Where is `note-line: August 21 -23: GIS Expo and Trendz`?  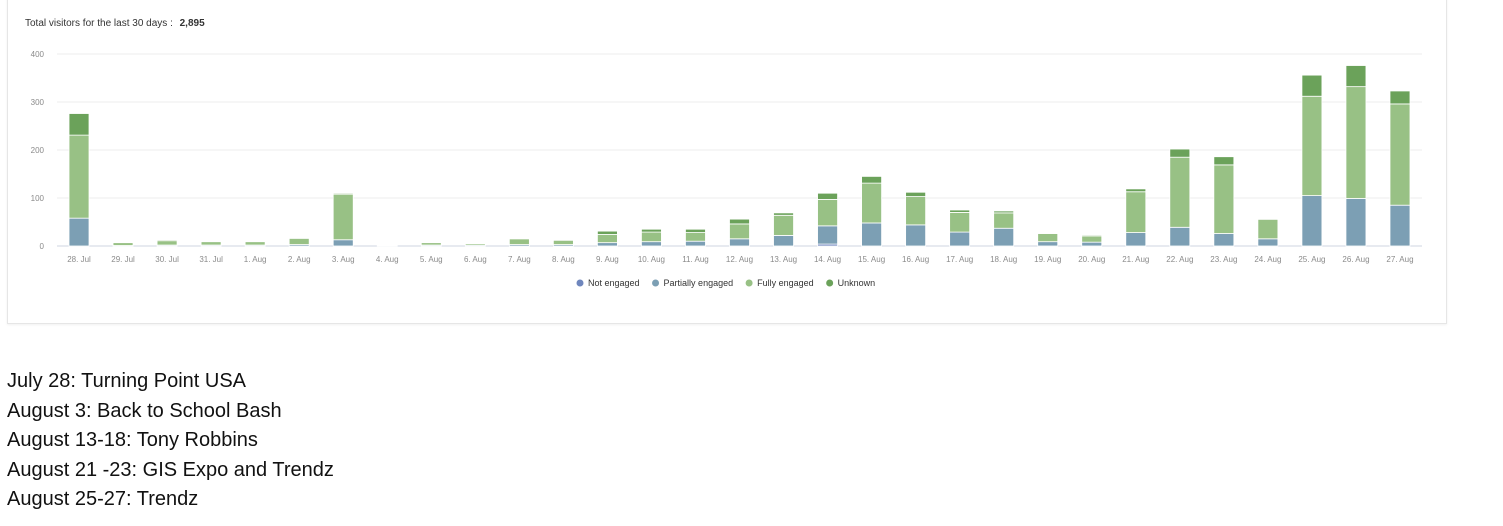 note-line: August 21 -23: GIS Expo and Trendz is located at coordinates (170, 469).